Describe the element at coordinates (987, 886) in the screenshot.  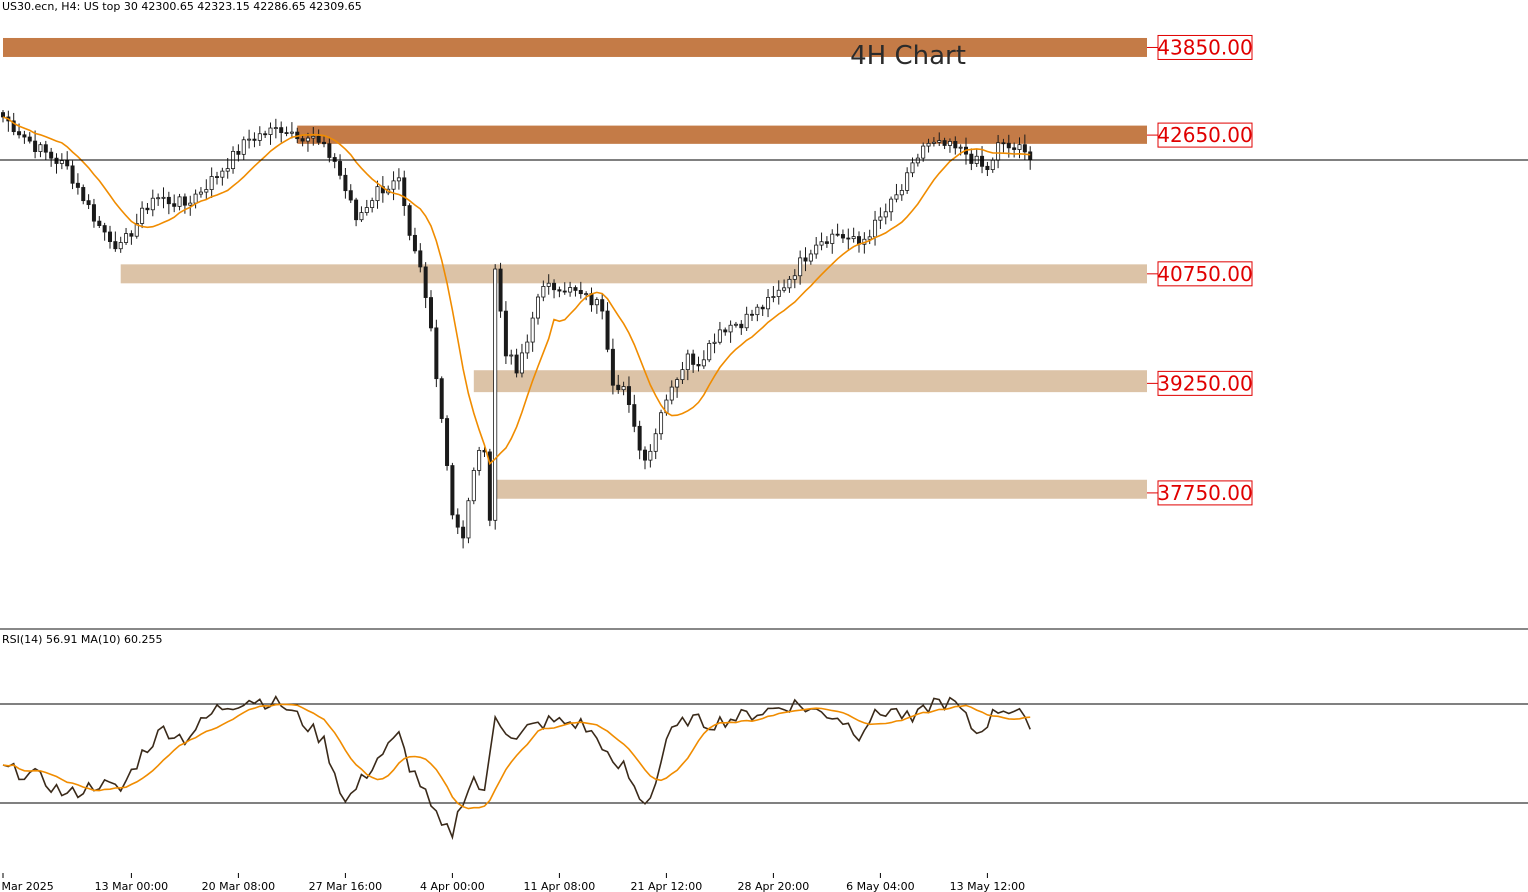
I see `x-tick-label: 13 May 12:00` at that location.